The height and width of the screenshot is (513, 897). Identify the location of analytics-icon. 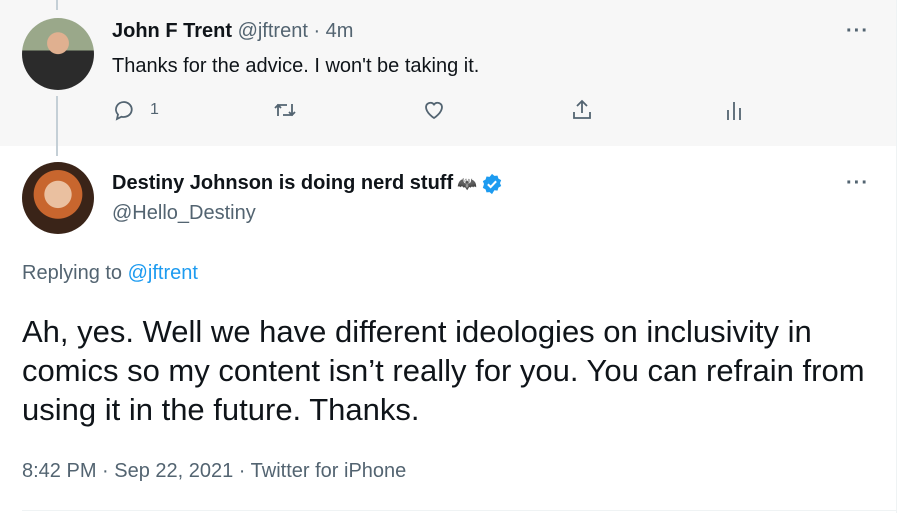
(734, 111).